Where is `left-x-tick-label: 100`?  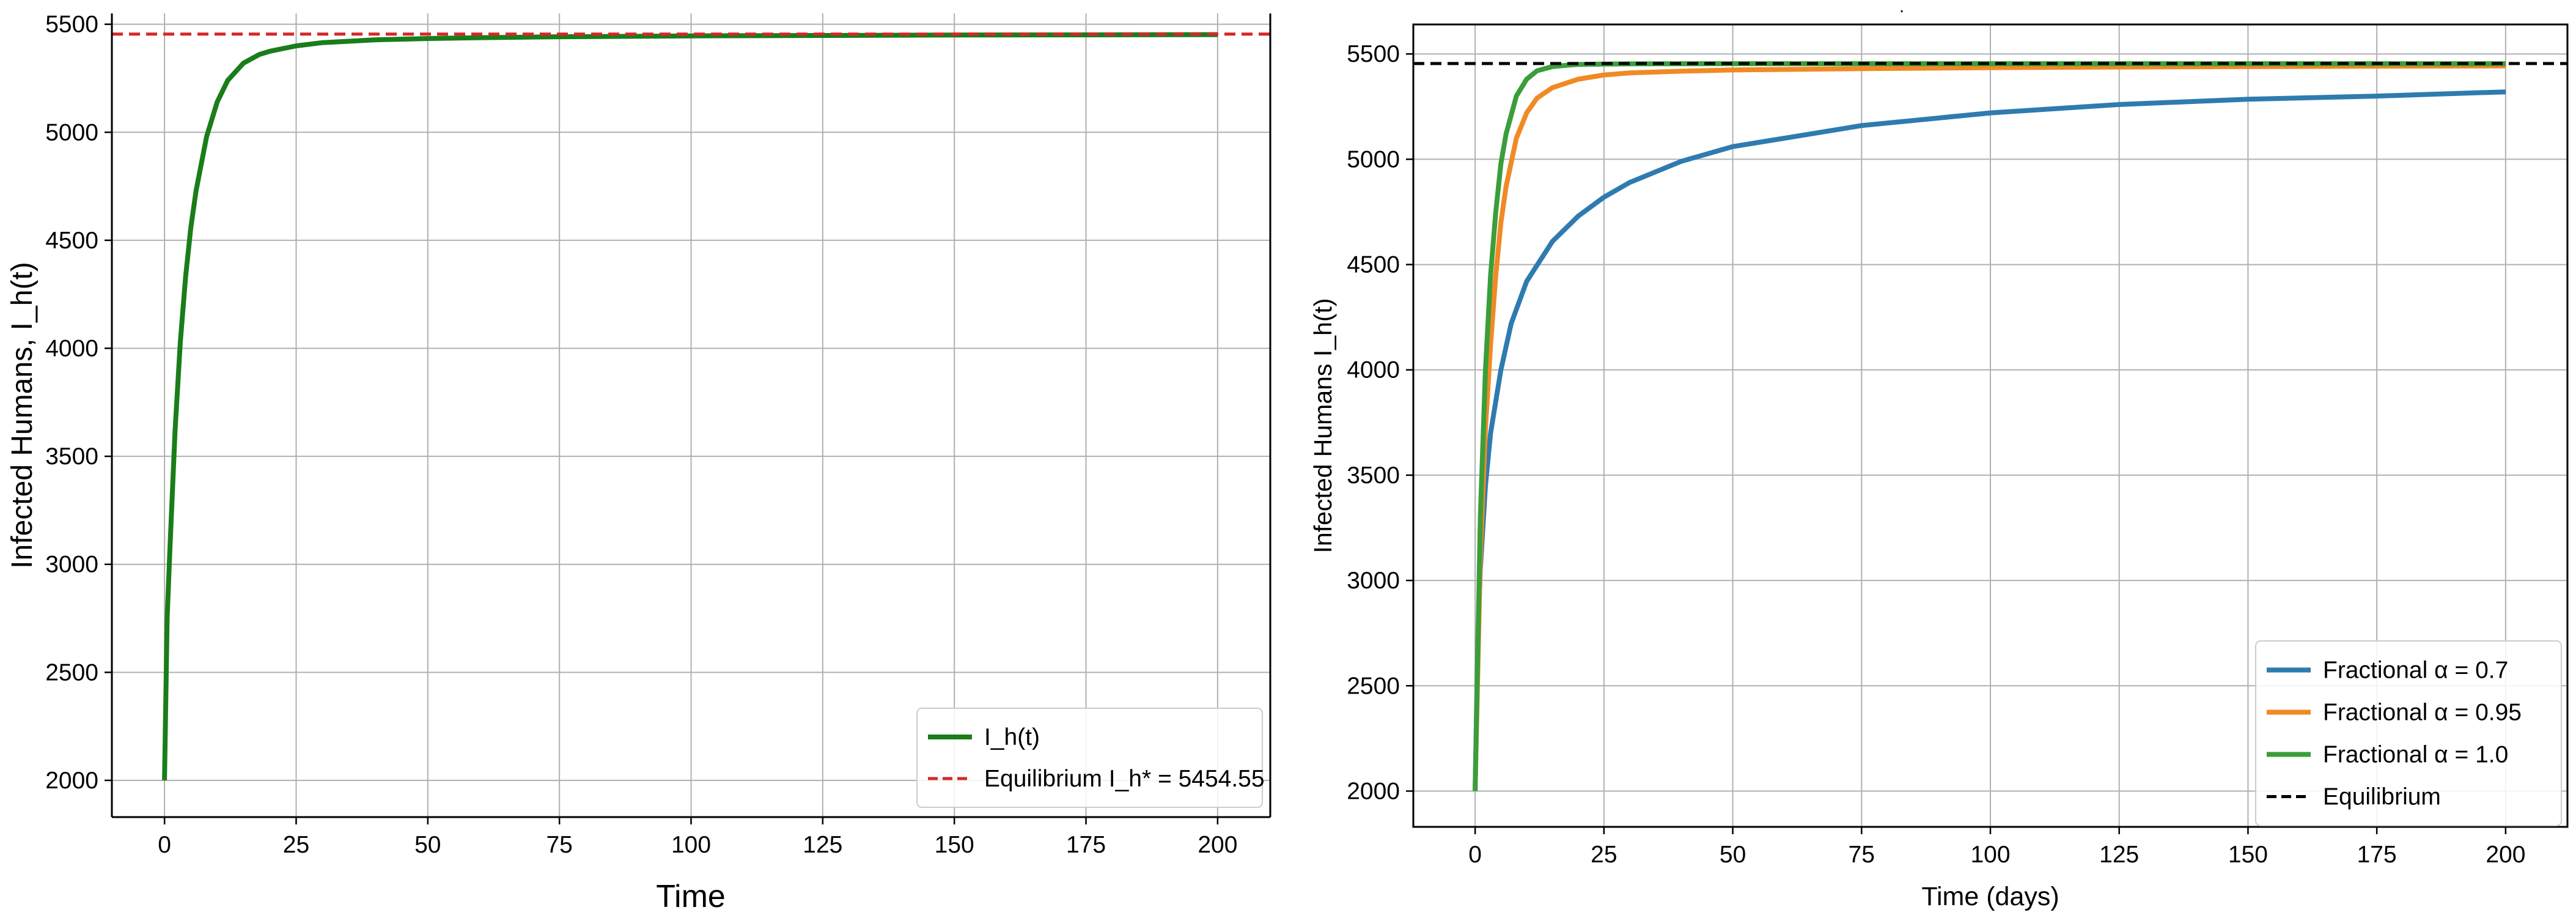 left-x-tick-label: 100 is located at coordinates (691, 845).